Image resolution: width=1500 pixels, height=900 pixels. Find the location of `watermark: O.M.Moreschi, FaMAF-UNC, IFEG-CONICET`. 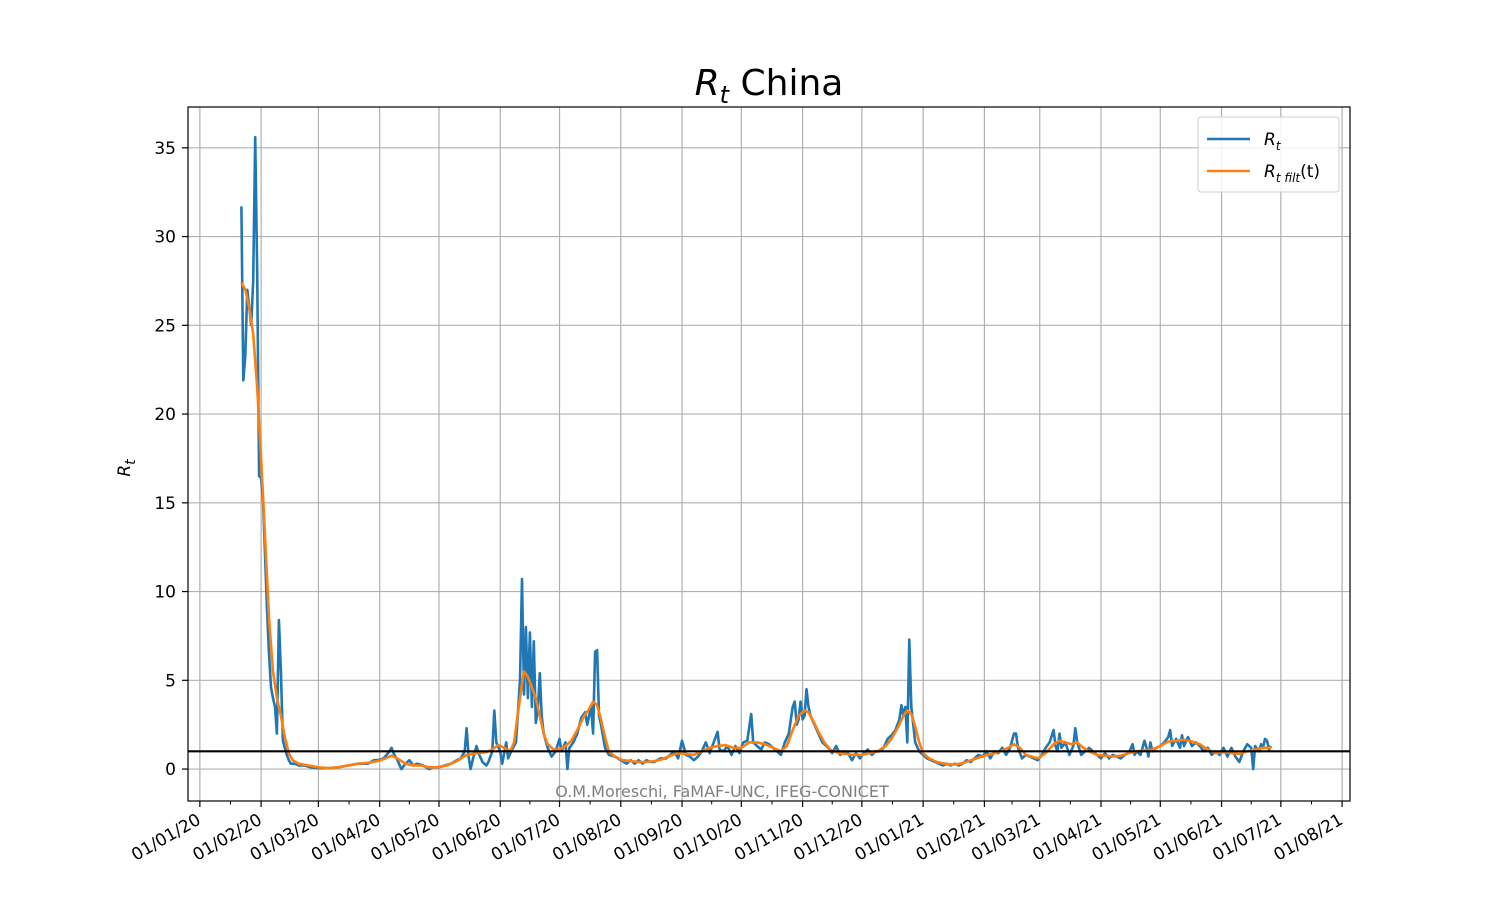

watermark: O.M.Moreschi, FaMAF-UNC, IFEG-CONICET is located at coordinates (722, 791).